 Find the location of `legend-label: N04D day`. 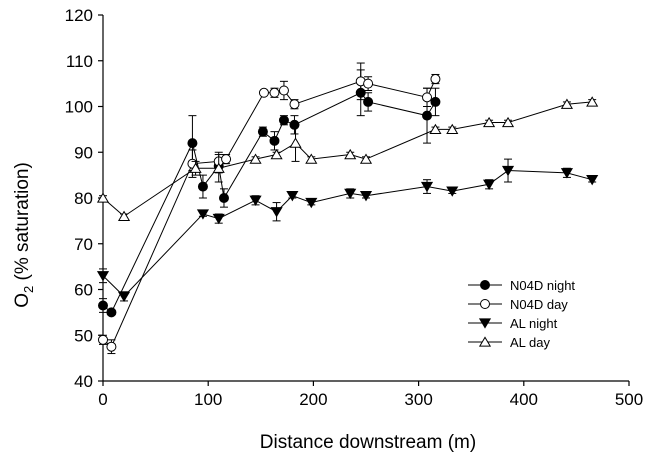

legend-label: N04D day is located at coordinates (539, 304).